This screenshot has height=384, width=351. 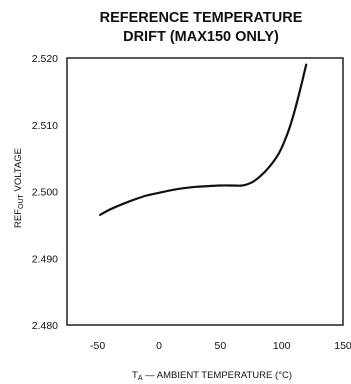 I want to click on chart-title: REFERENCE TEMPERATURE, so click(x=201, y=18).